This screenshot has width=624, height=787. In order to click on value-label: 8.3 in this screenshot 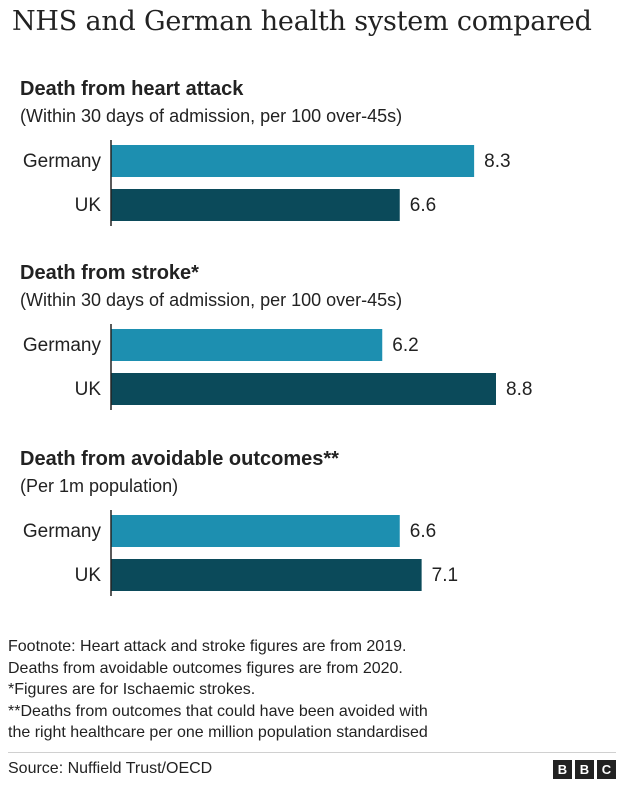, I will do `click(497, 161)`.